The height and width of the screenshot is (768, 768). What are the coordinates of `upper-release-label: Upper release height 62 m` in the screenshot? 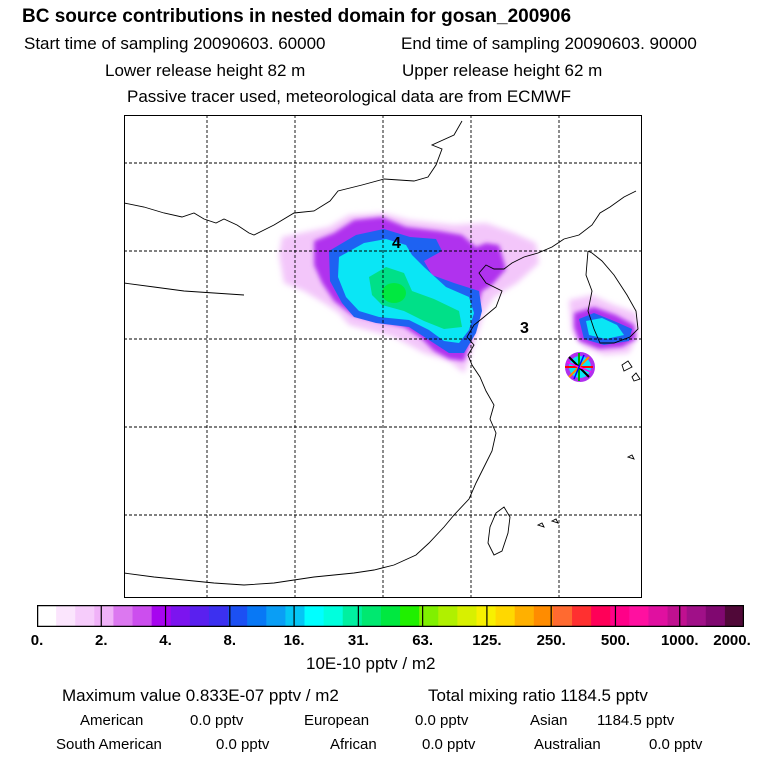 It's located at (502, 70).